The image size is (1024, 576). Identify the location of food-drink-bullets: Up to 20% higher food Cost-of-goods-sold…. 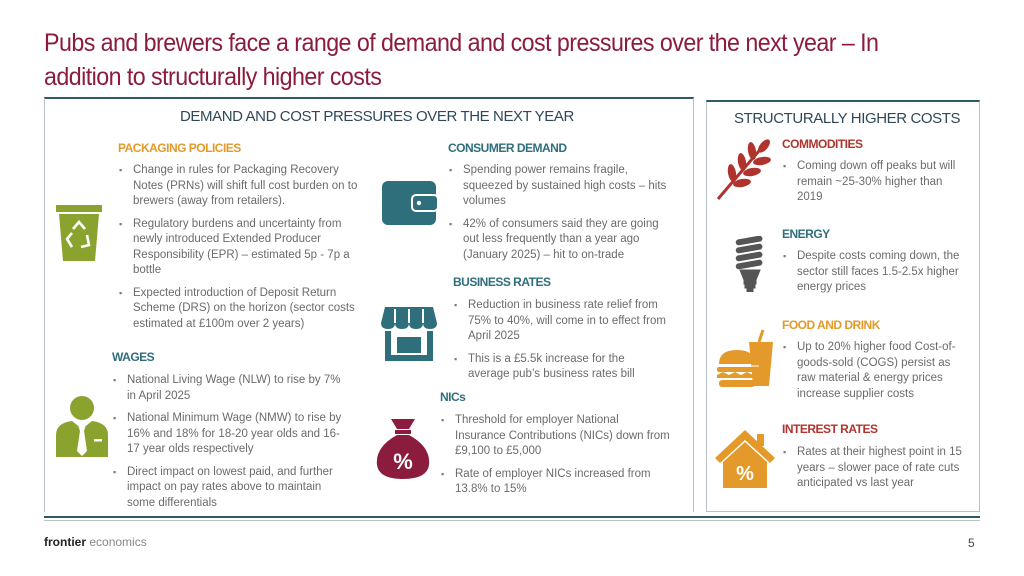
(874, 374).